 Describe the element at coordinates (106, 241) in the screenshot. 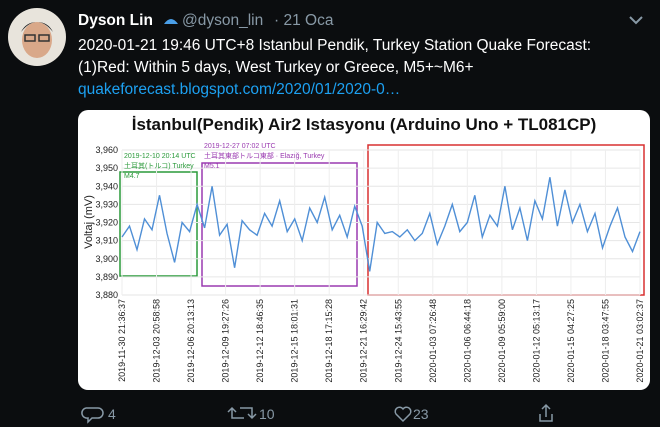

I see `y-tick-label: 3,910` at that location.